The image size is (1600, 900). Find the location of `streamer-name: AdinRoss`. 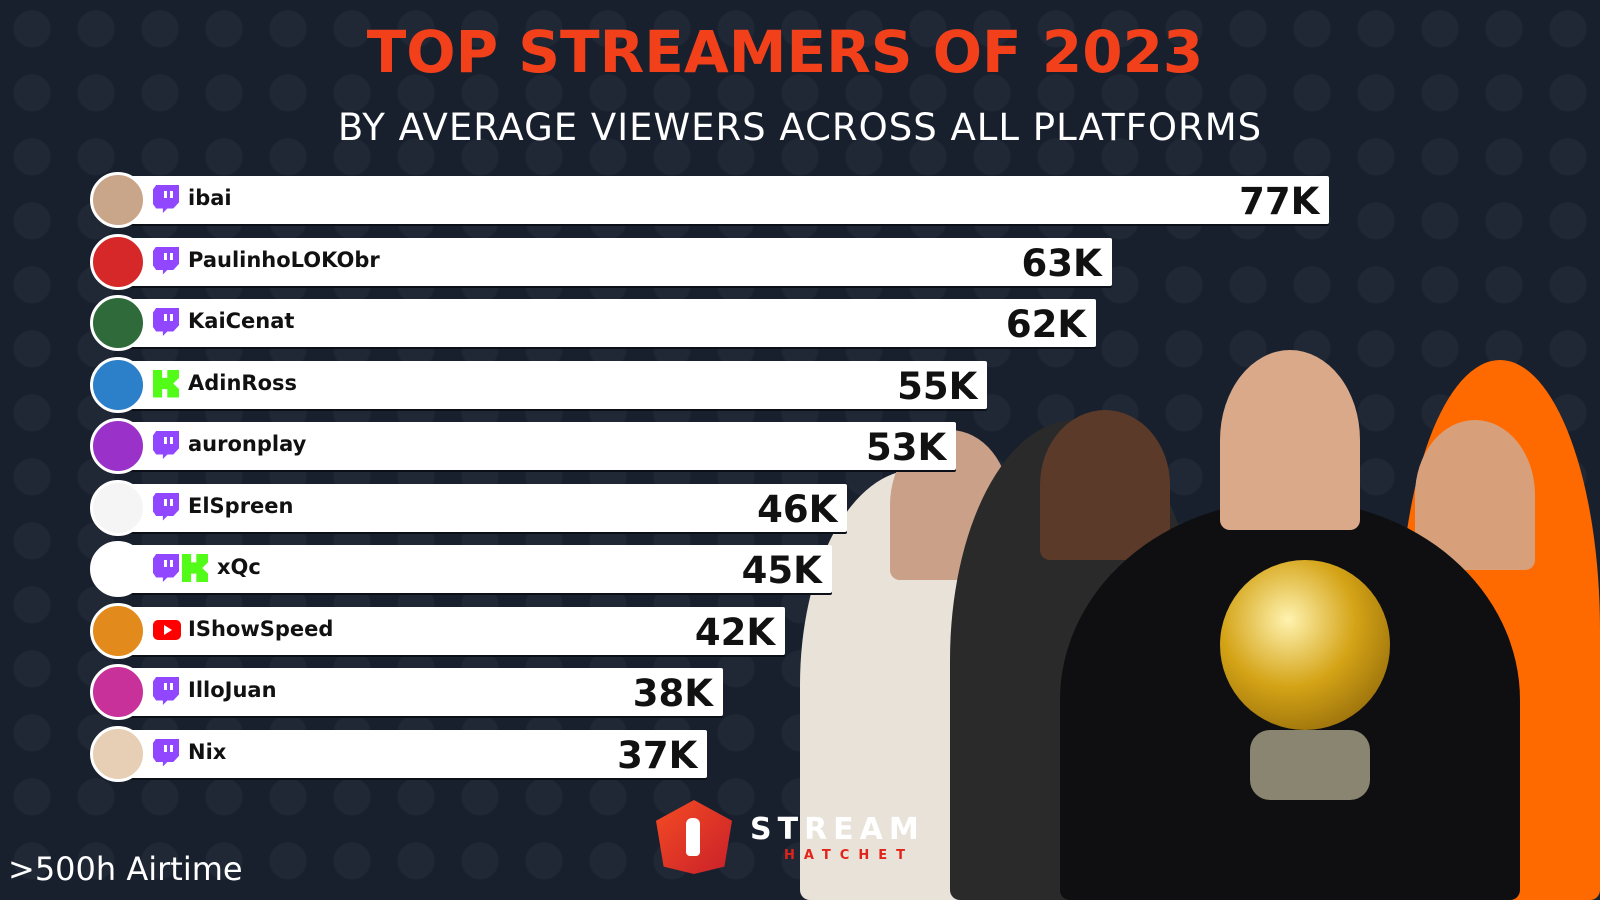

streamer-name: AdinRoss is located at coordinates (243, 382).